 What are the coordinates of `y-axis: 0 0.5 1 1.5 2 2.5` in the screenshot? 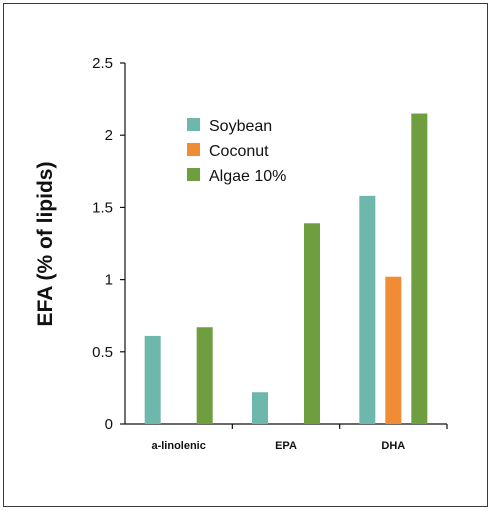 It's located at (109, 244).